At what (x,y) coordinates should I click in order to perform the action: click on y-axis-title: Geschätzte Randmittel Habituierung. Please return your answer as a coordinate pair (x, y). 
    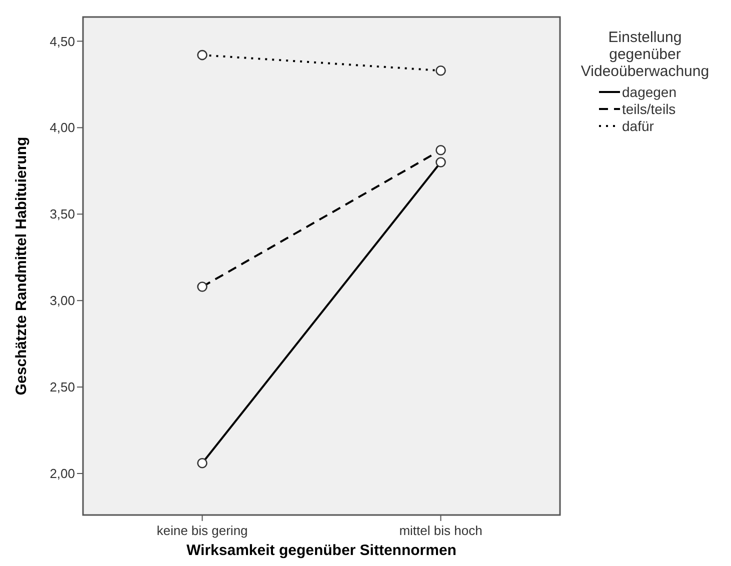
    Looking at the image, I should click on (21, 266).